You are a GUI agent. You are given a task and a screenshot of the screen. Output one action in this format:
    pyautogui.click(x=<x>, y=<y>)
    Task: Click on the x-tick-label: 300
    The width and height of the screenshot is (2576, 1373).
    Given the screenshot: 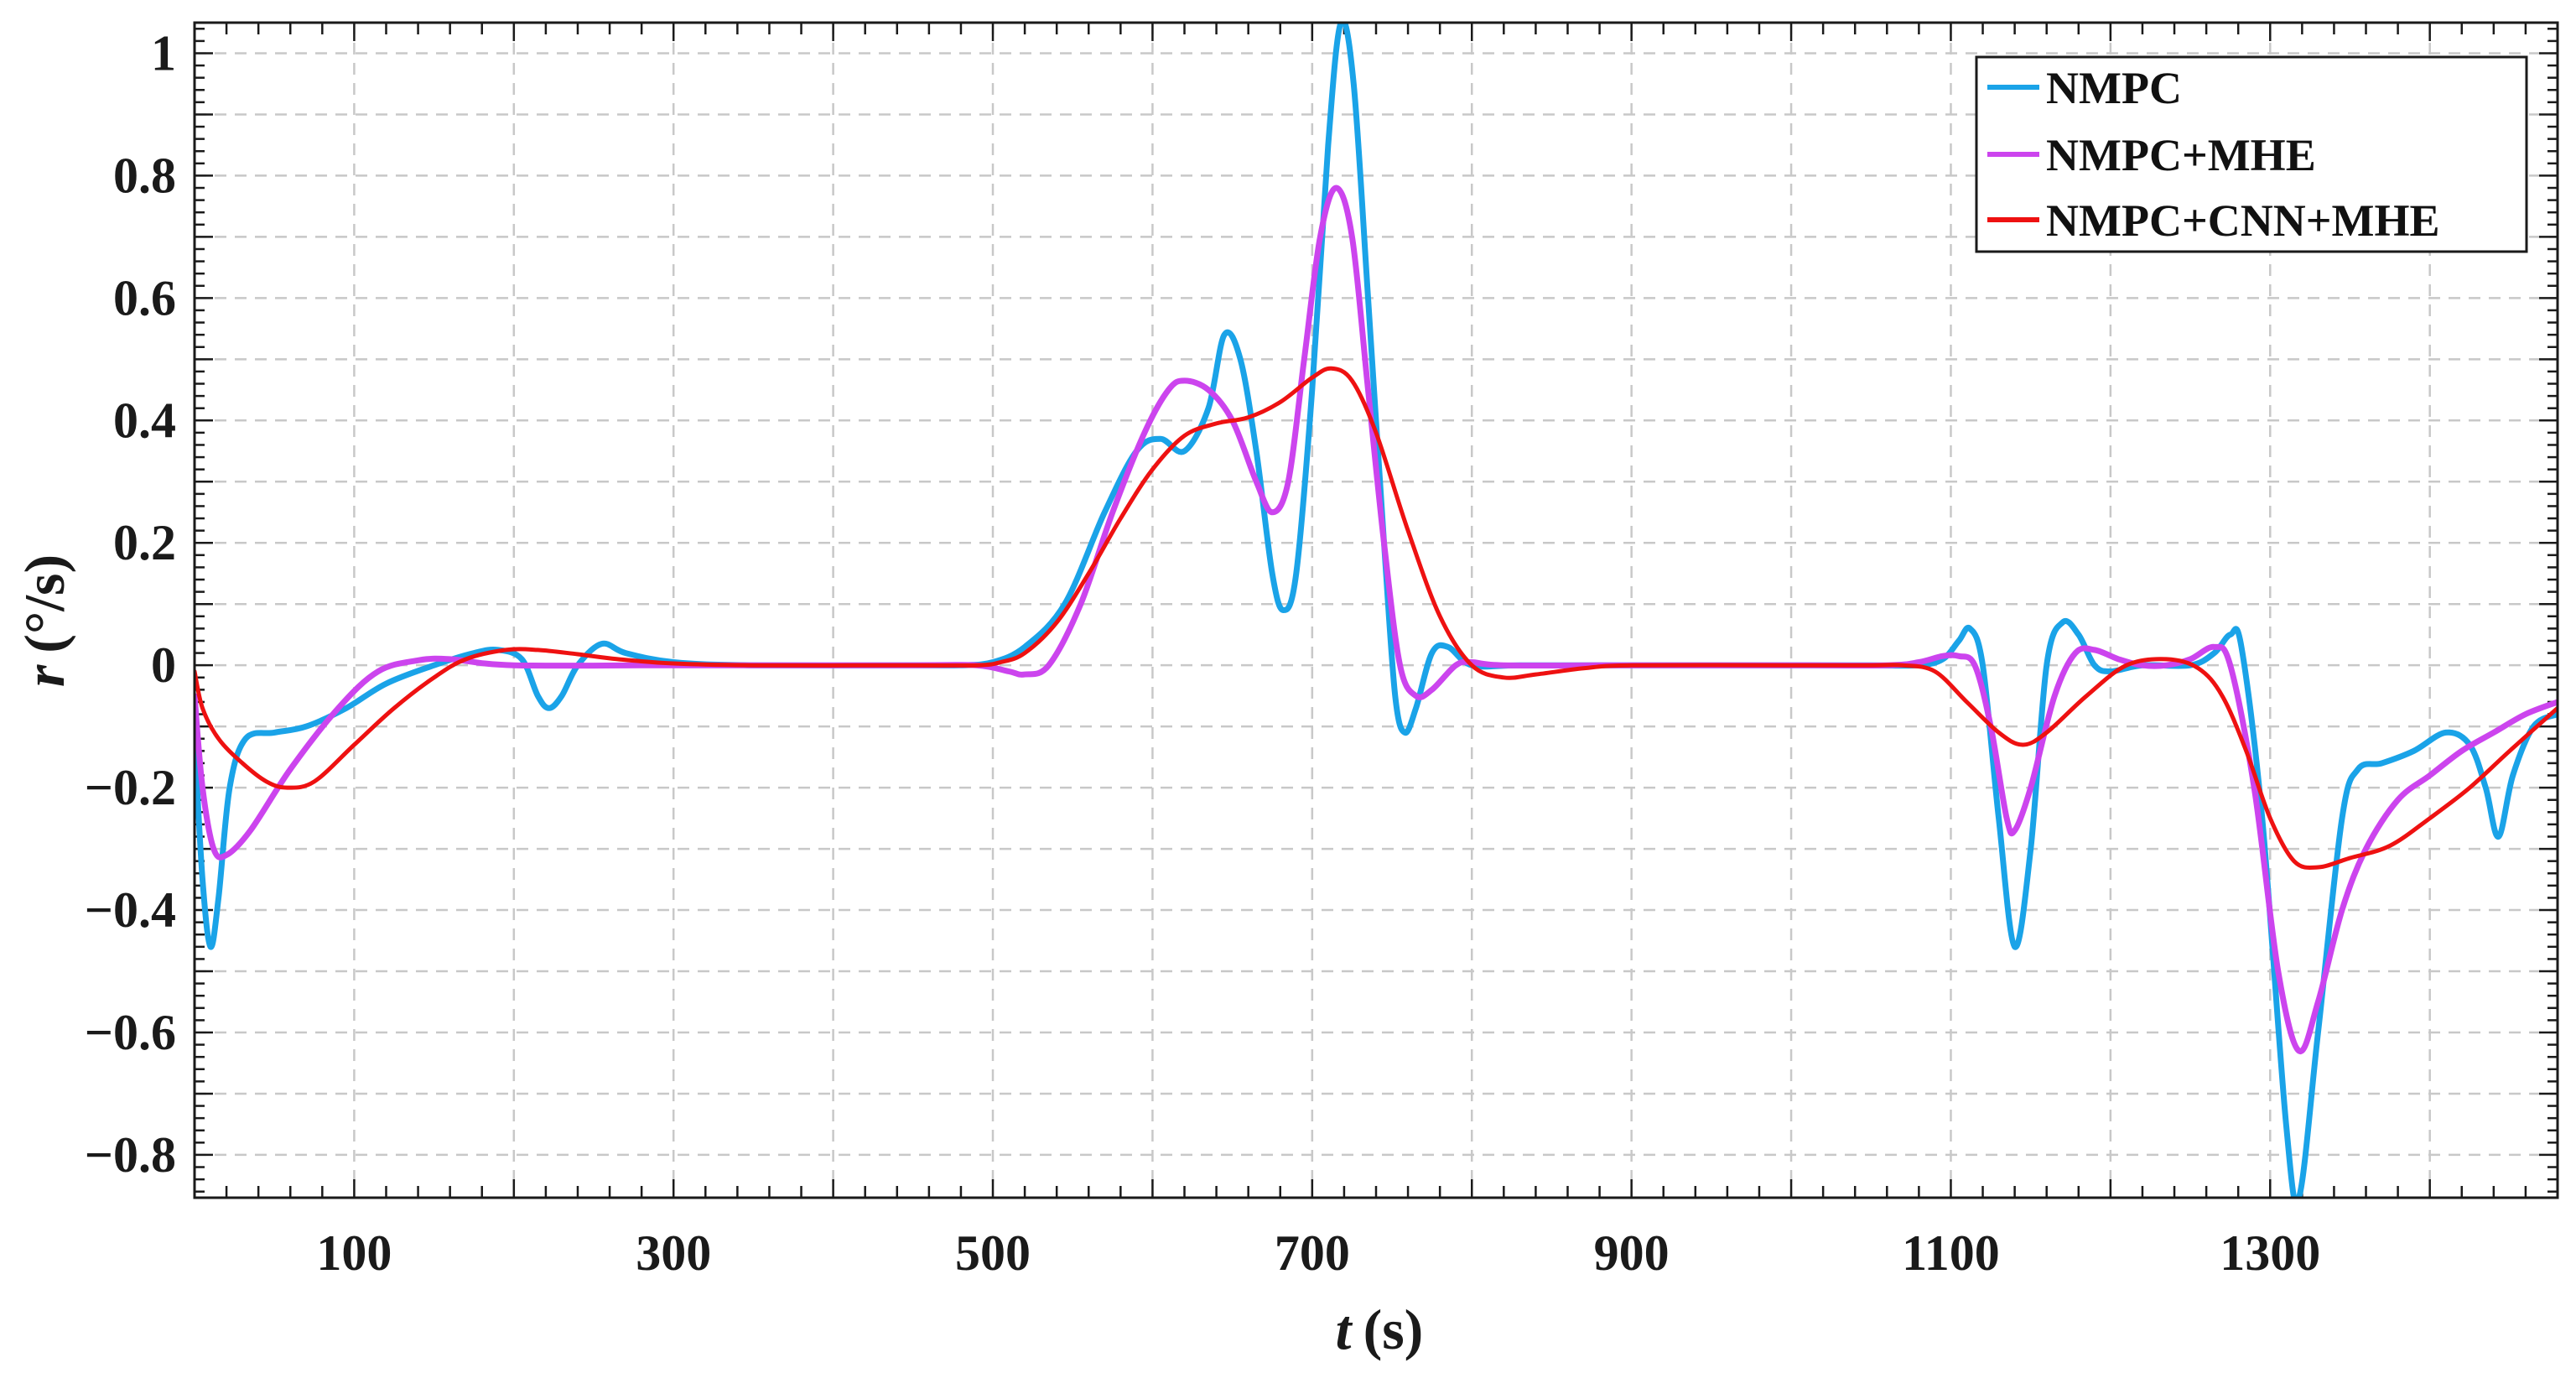 What is the action you would take?
    pyautogui.click(x=673, y=1253)
    